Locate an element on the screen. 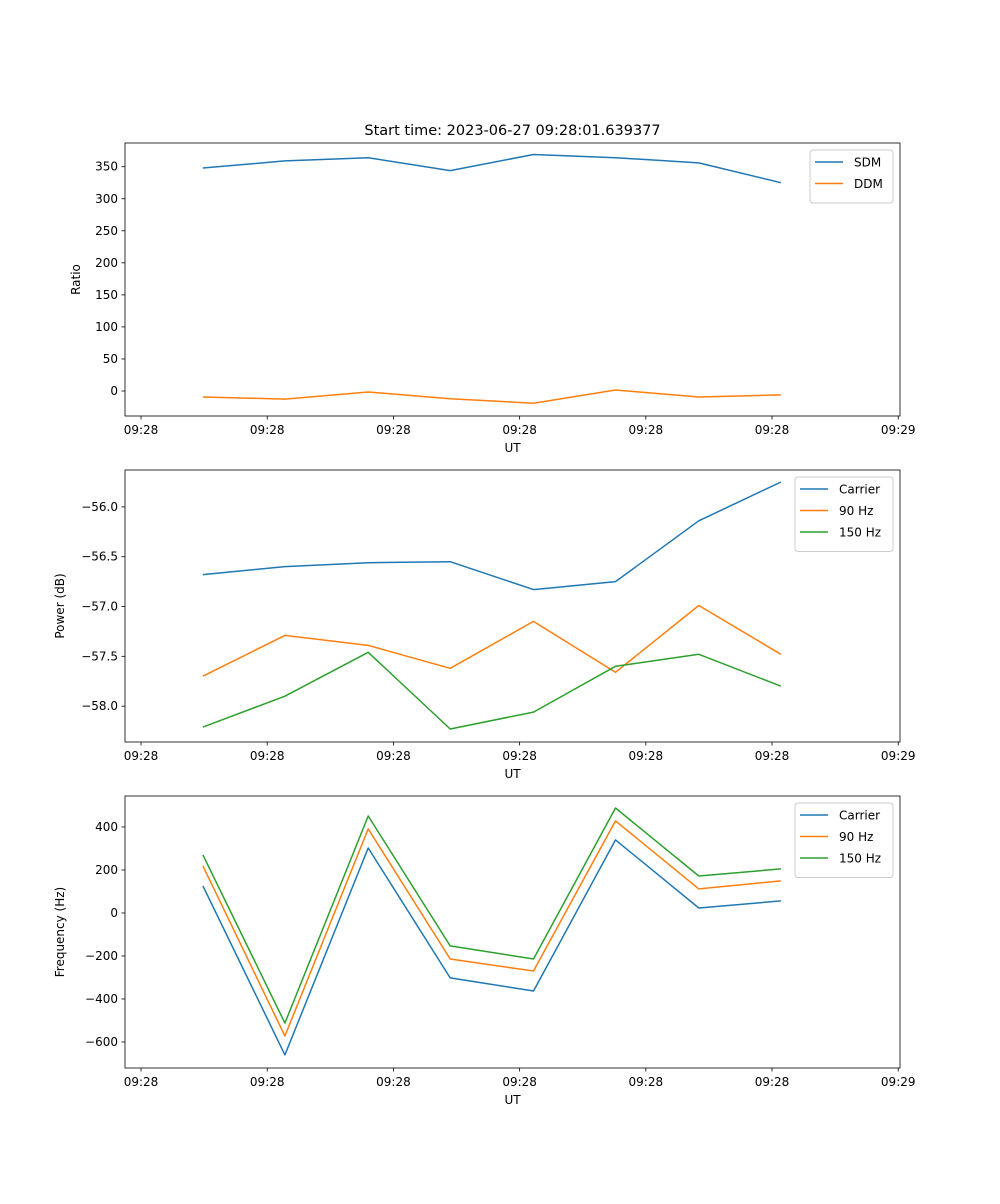  y-tick-label: −400 is located at coordinates (101, 999).